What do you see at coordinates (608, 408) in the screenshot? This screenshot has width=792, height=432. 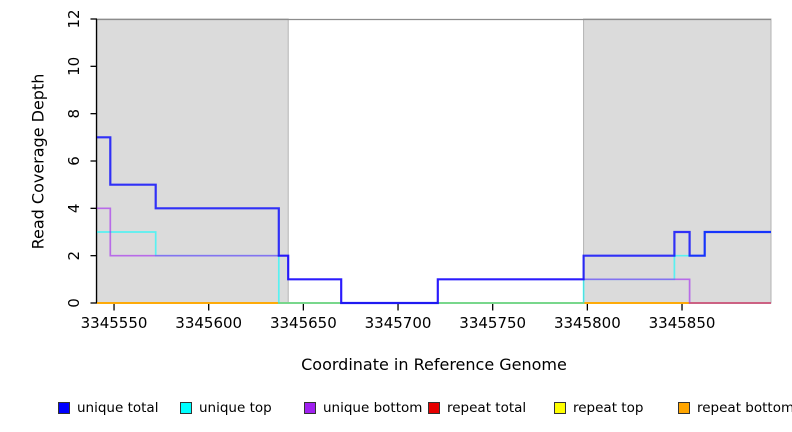 I see `legend-label: repeat top` at bounding box center [608, 408].